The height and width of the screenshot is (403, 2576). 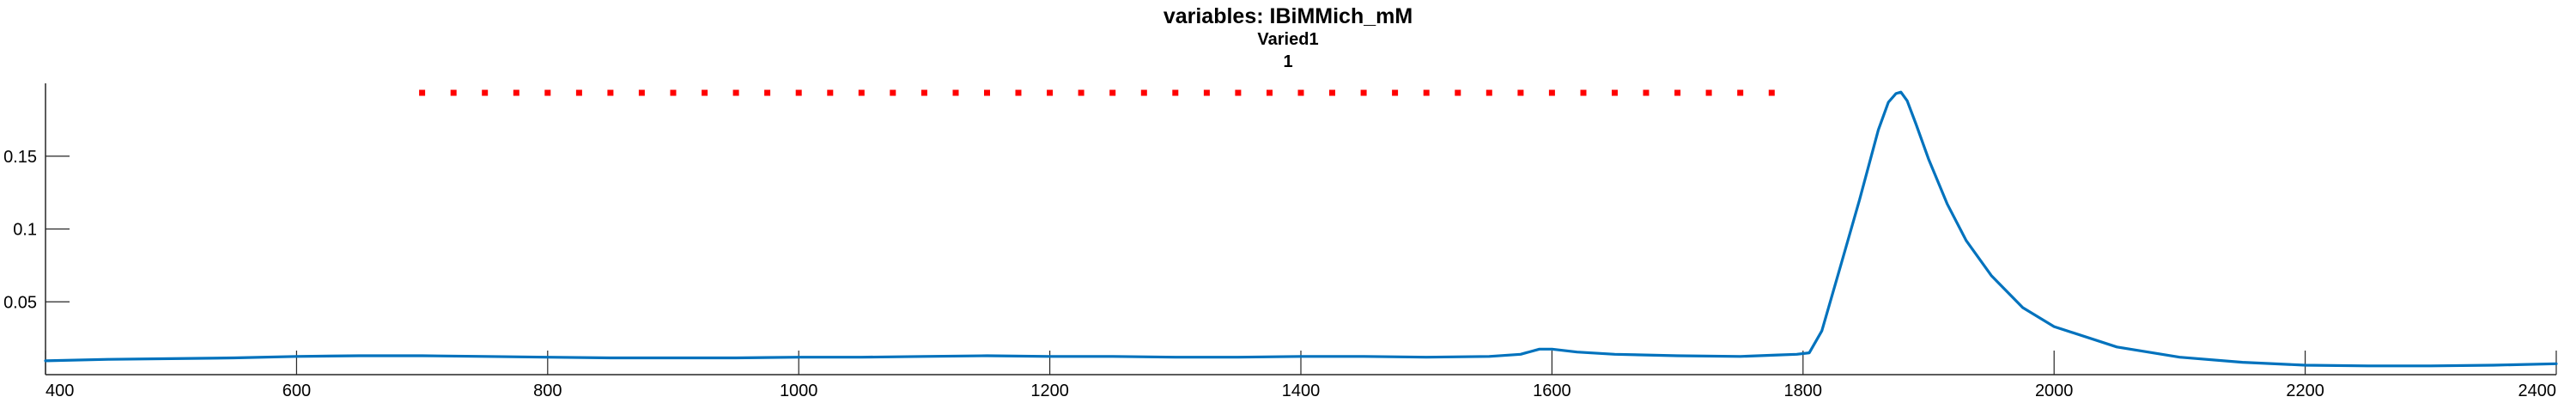 I want to click on x-tick-label: 2400, so click(x=2537, y=391).